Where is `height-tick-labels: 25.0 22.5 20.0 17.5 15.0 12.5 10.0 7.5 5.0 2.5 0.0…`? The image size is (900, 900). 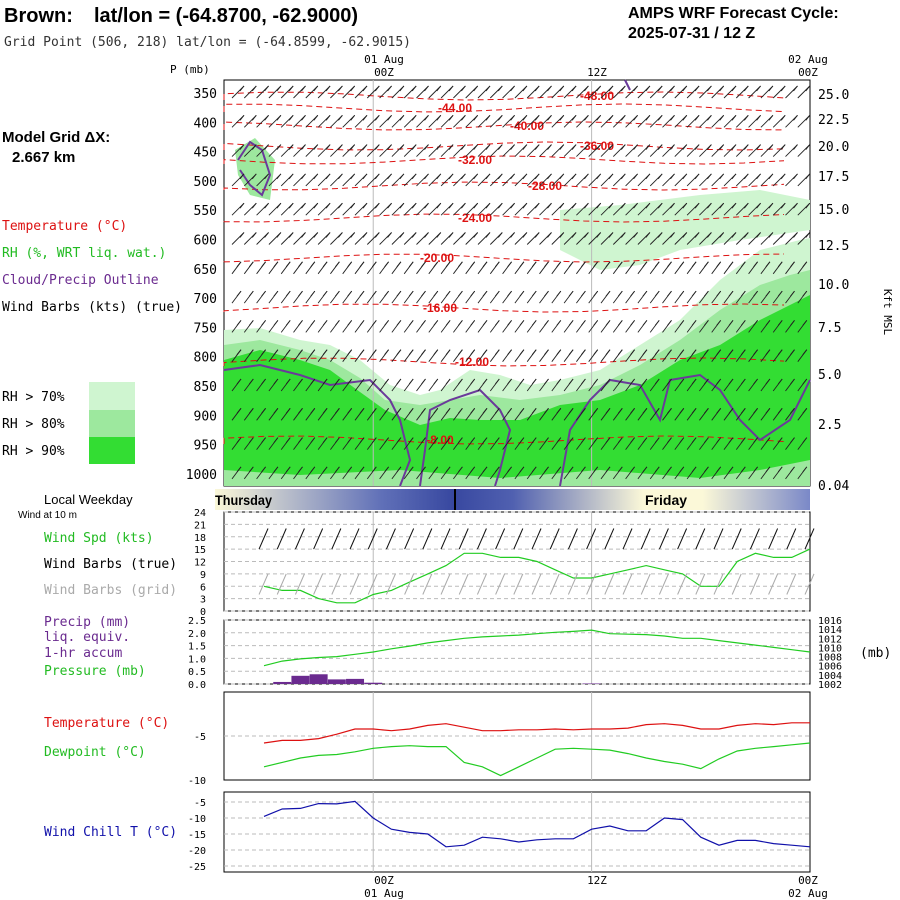
height-tick-labels: 25.0 22.5 20.0 17.5 15.0 12.5 10.0 7.5 5.0 2.5 0.0… is located at coordinates (833, 291).